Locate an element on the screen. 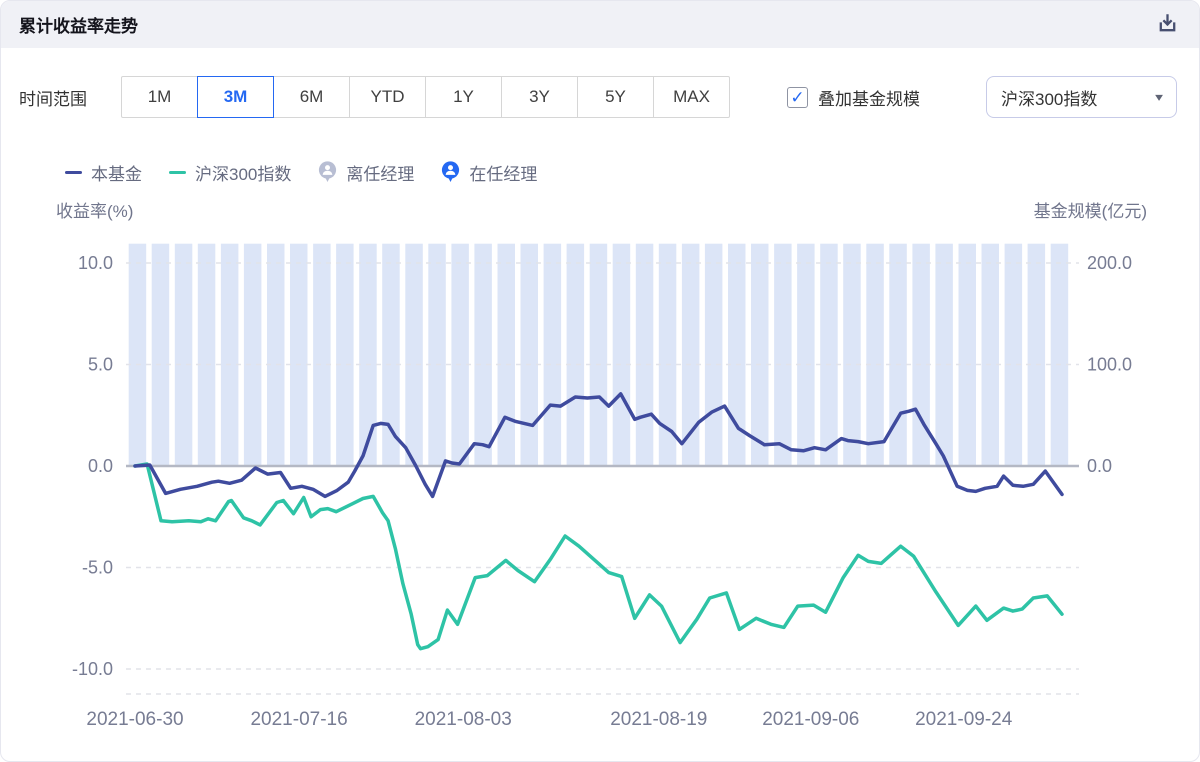 Image resolution: width=1200 pixels, height=762 pixels. left-axis-tick-labels: 10.0 5.0 0.0 -5.0 -10.0 is located at coordinates (92, 466).